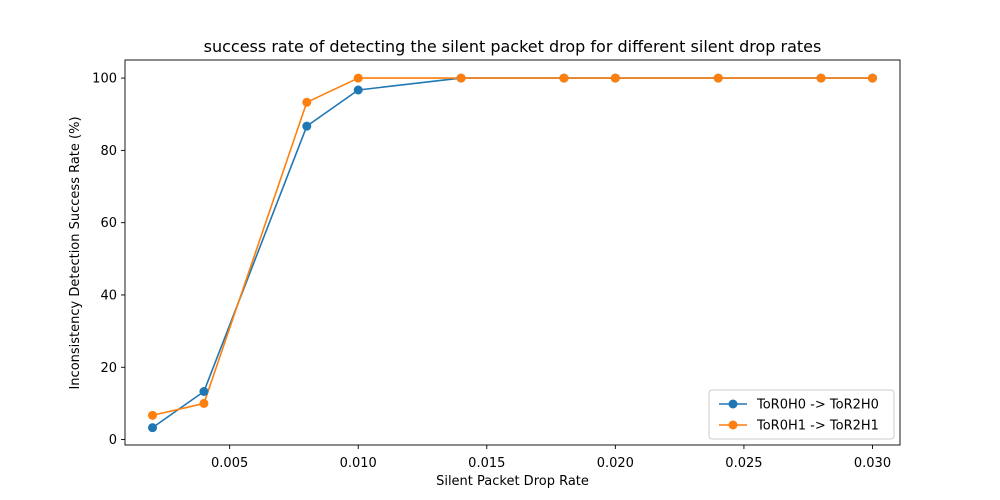 Image resolution: width=1000 pixels, height=500 pixels. Describe the element at coordinates (743, 463) in the screenshot. I see `x-tick-label-4: 0.025` at that location.